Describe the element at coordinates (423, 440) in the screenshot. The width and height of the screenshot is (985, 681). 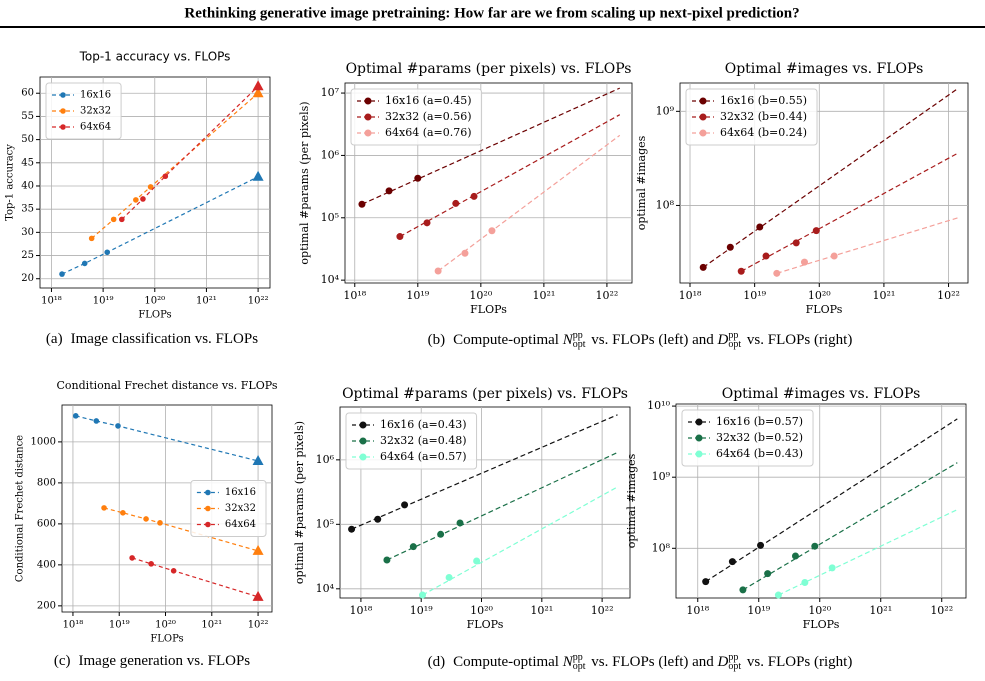
I see `legend-label: 32x32 (a=0.48)` at that location.